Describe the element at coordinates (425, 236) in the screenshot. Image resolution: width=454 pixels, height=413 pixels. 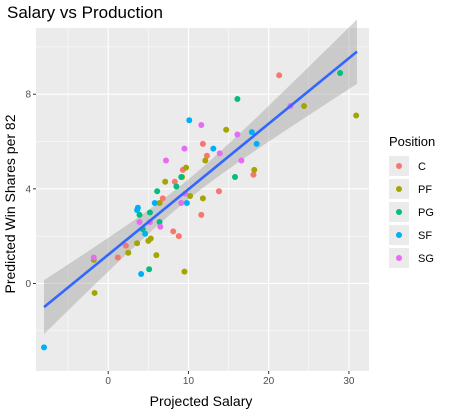
I see `legend-label-sf: SF` at that location.